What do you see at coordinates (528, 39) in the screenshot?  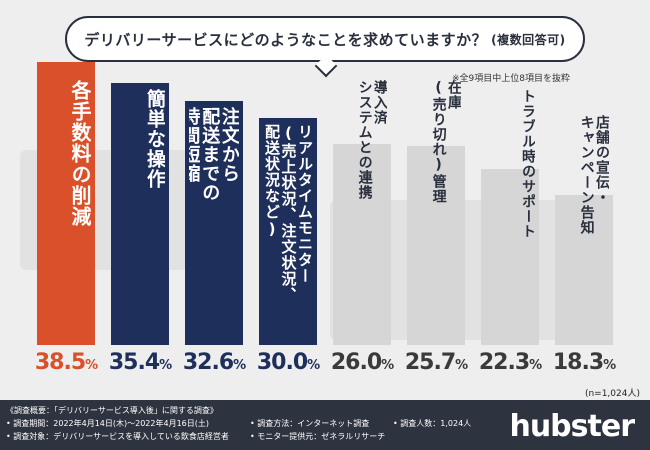 I see `question-sub: (複数回答可)` at bounding box center [528, 39].